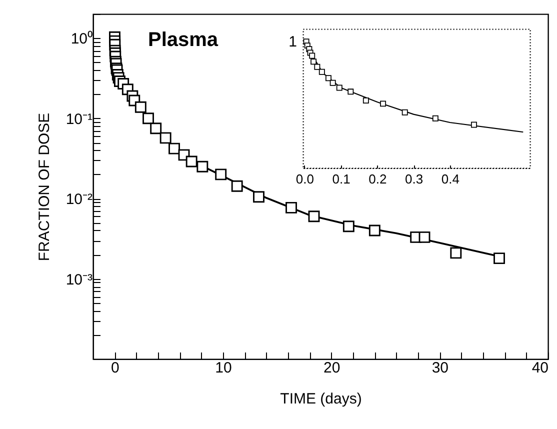 The height and width of the screenshot is (429, 557). I want to click on y-tick-label: 10⁰, so click(81, 39).